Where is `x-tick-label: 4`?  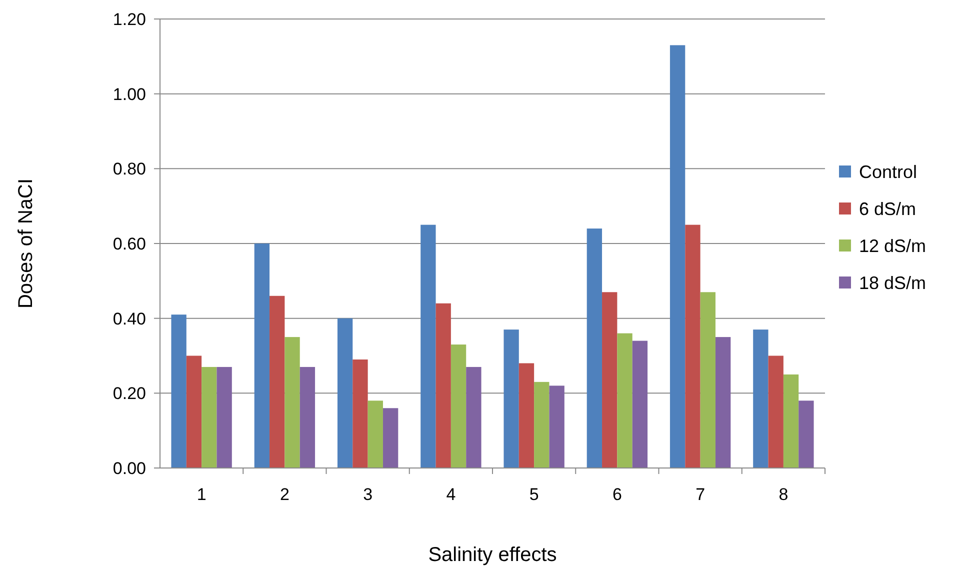
x-tick-label: 4 is located at coordinates (451, 494).